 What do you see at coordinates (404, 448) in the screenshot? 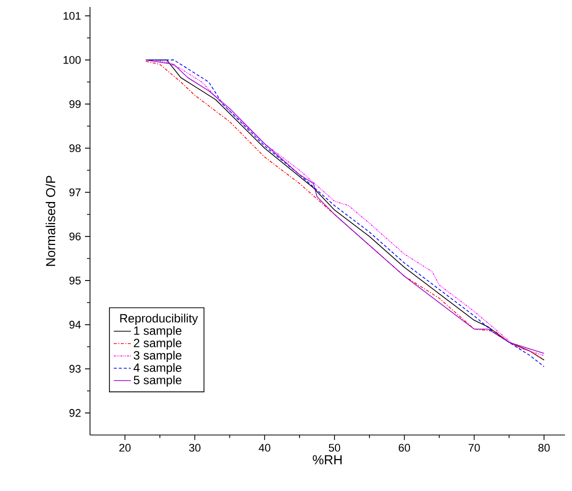
I see `x-tick-label: 60` at bounding box center [404, 448].